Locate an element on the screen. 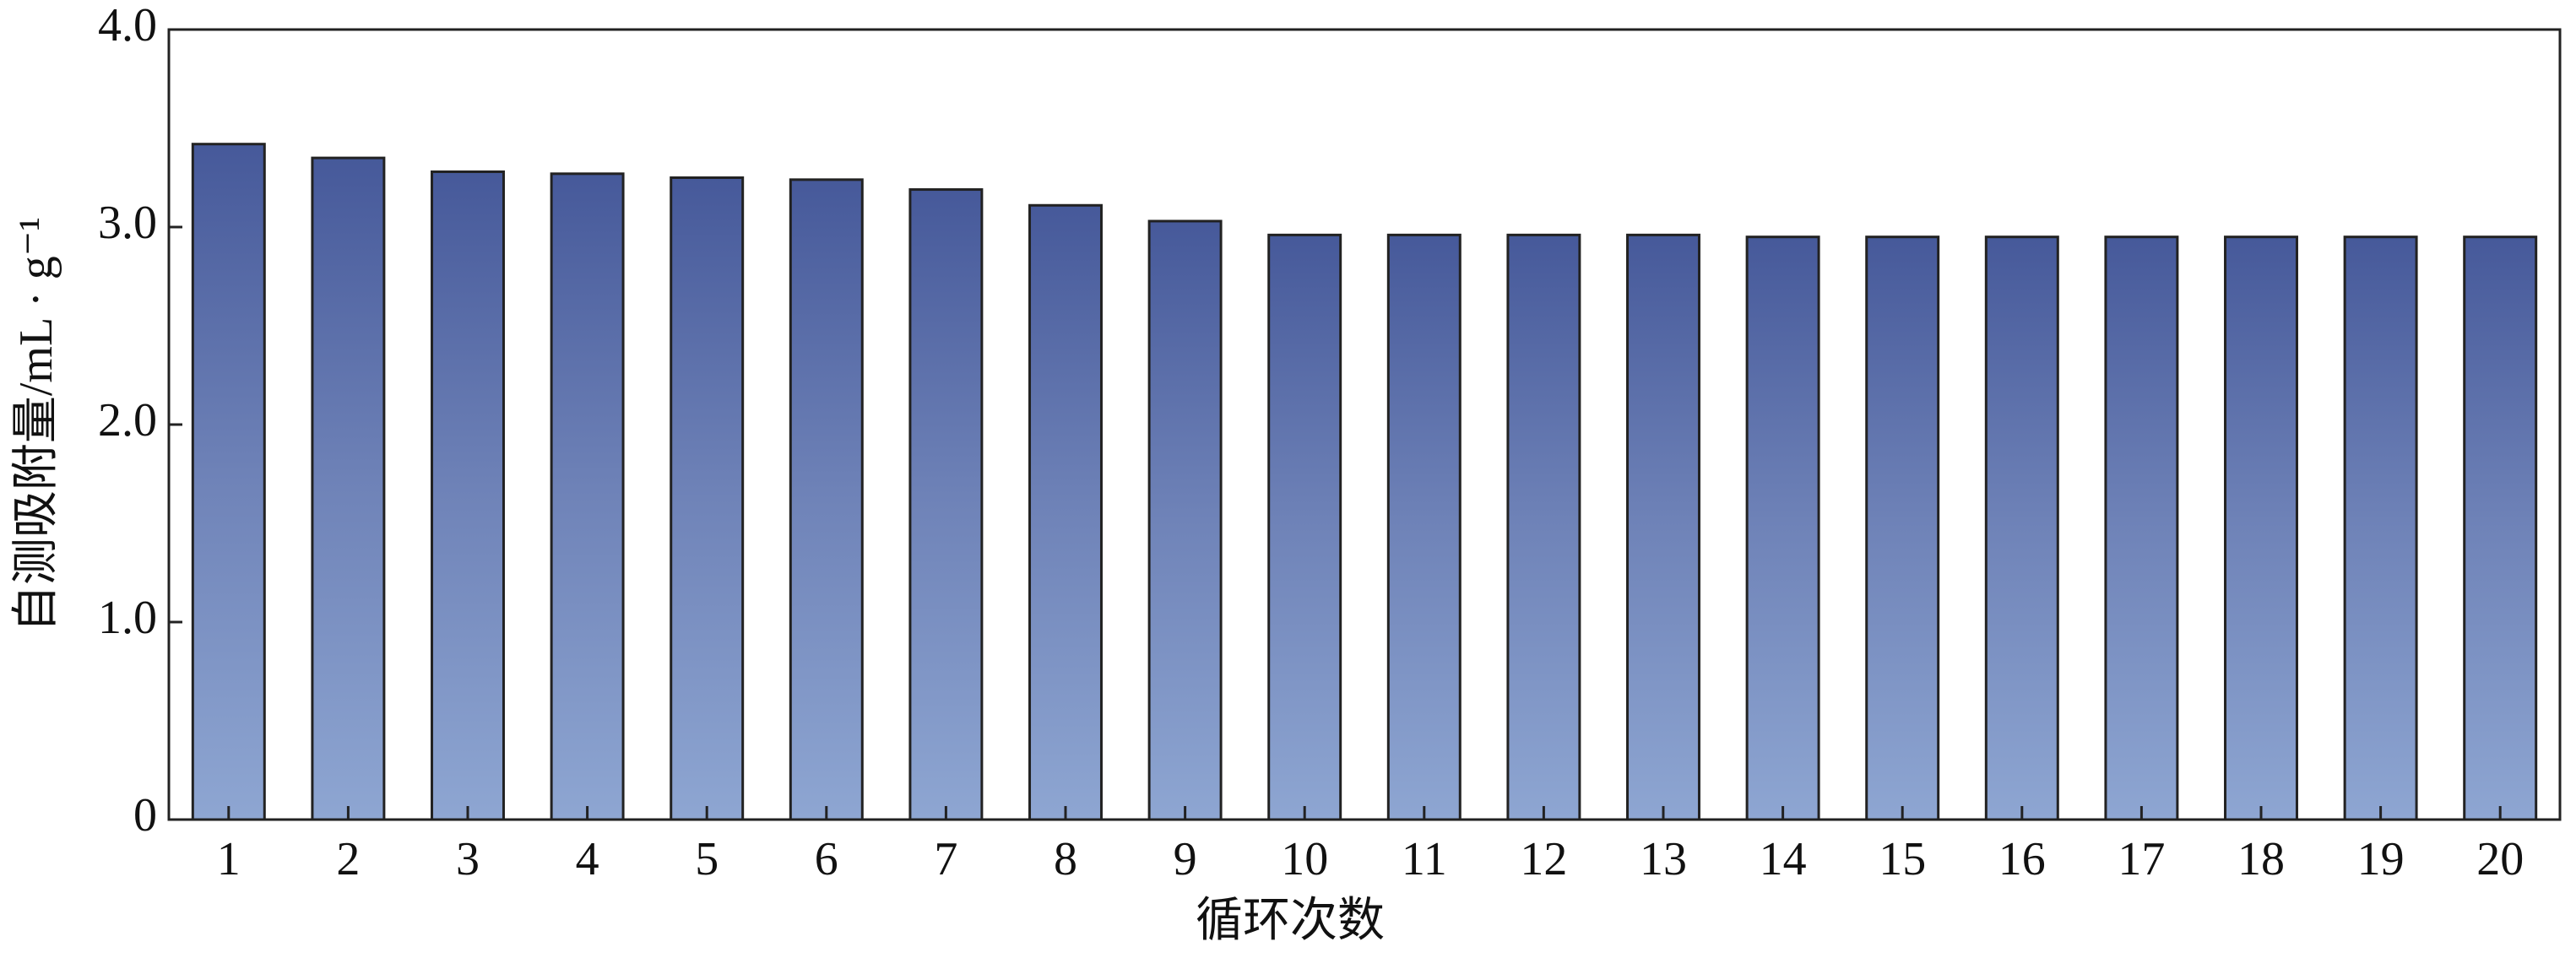 This screenshot has width=2576, height=958. y-tick-label: 4.0 is located at coordinates (127, 26).